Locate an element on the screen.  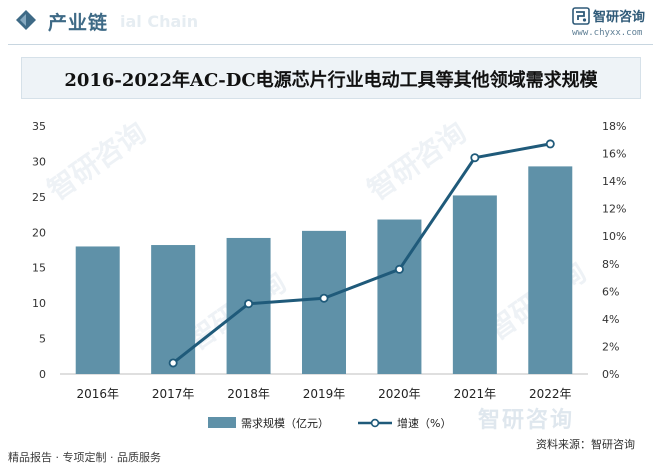
logo-mark-icon is located at coordinates (581, 16).